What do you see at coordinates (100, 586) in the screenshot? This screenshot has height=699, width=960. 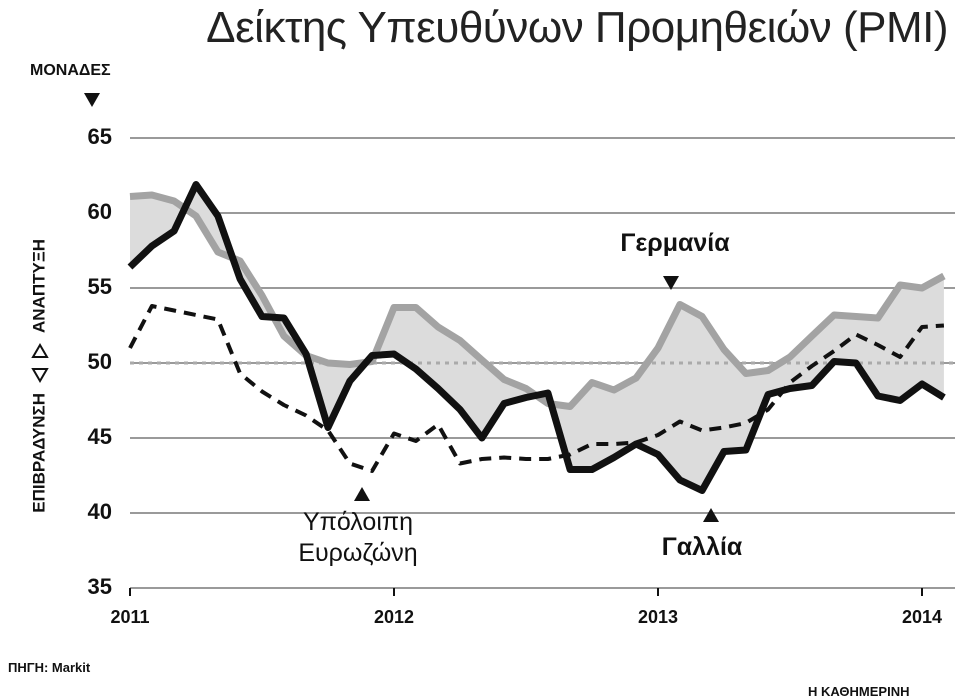 I see `y-tick-label: 35` at bounding box center [100, 586].